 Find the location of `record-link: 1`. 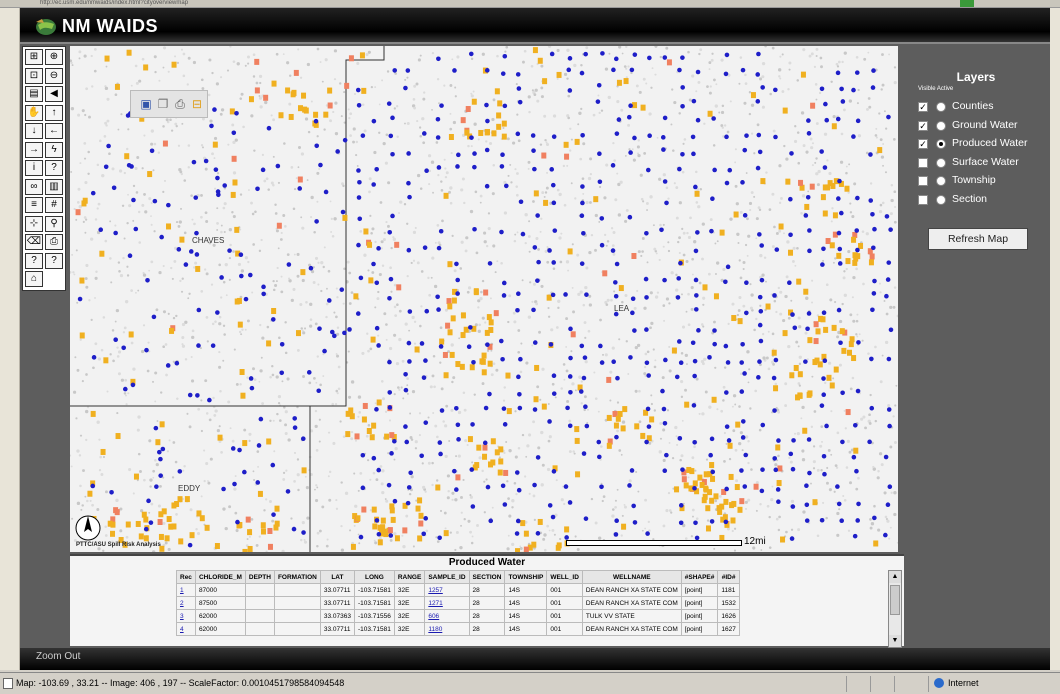

record-link: 1 is located at coordinates (182, 590).